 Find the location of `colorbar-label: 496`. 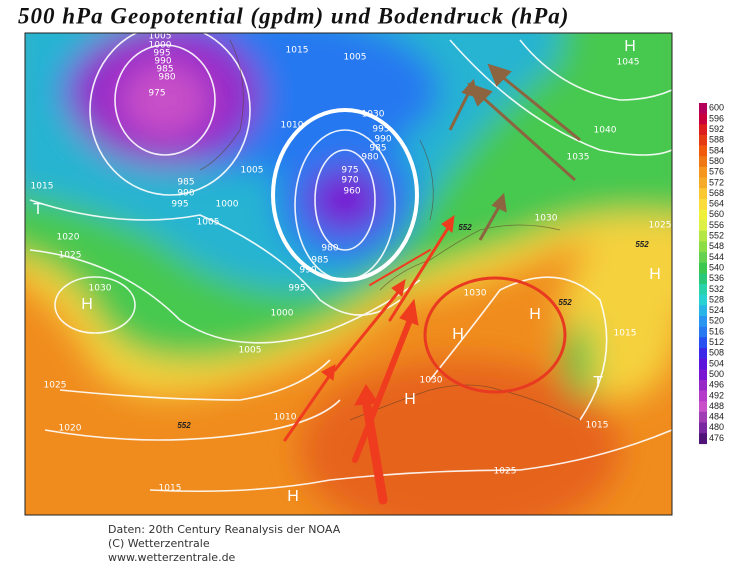

colorbar-label: 496 is located at coordinates (716, 385).